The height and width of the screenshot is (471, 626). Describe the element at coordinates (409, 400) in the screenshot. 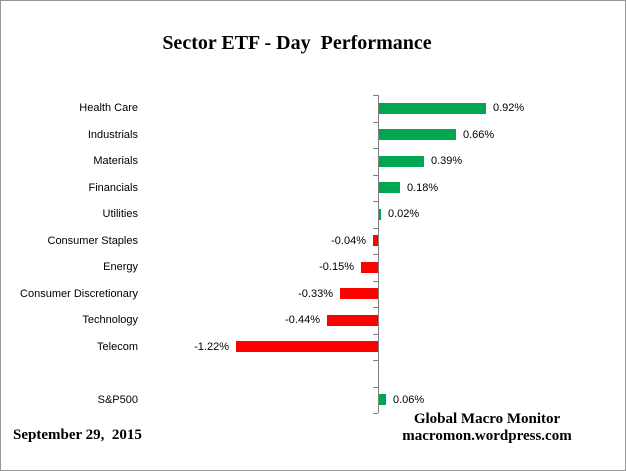

I see `value-label-s-p500: 0.06%` at that location.